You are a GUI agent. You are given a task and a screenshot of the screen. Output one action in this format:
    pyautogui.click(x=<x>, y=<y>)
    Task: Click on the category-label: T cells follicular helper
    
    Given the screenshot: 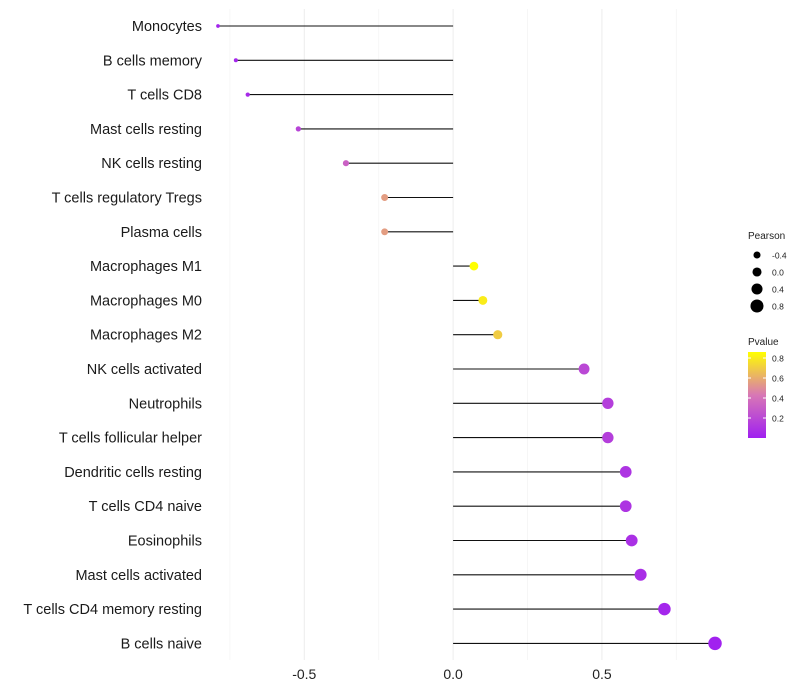 What is the action you would take?
    pyautogui.click(x=130, y=439)
    